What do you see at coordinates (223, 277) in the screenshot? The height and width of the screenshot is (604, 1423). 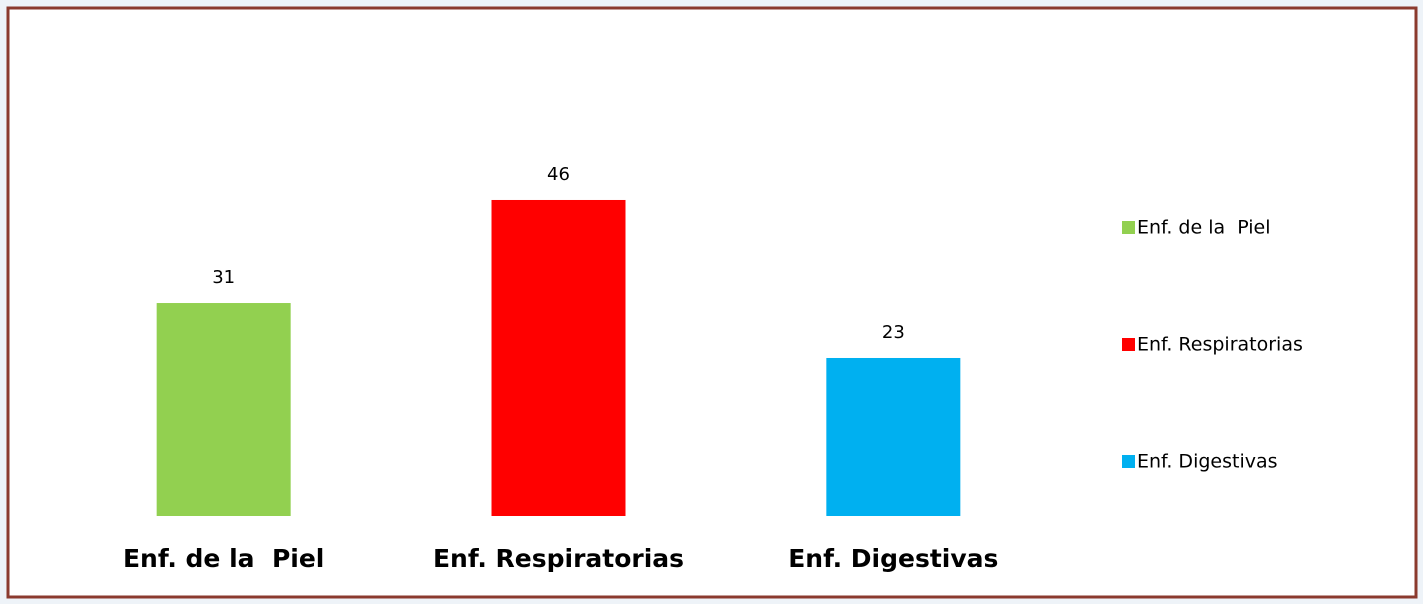 I see `value-label: 31` at bounding box center [223, 277].